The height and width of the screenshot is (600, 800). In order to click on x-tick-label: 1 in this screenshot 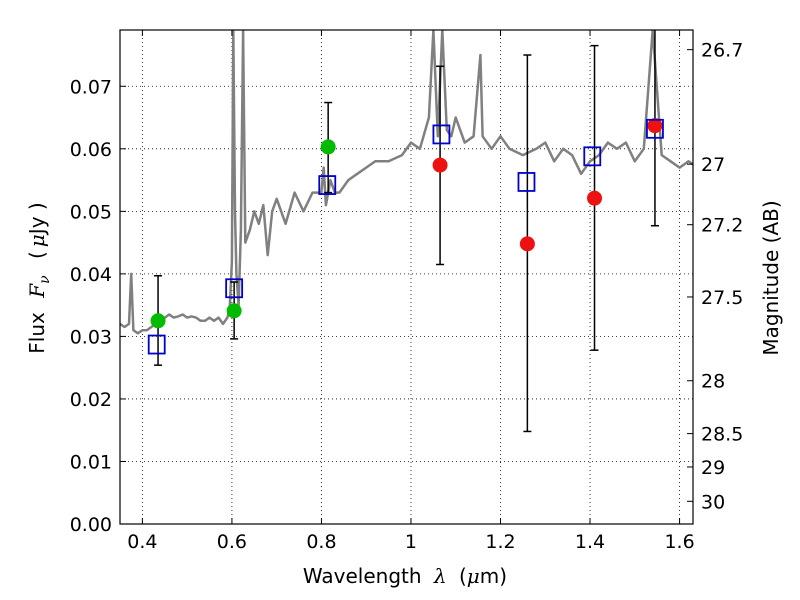, I will do `click(411, 542)`.